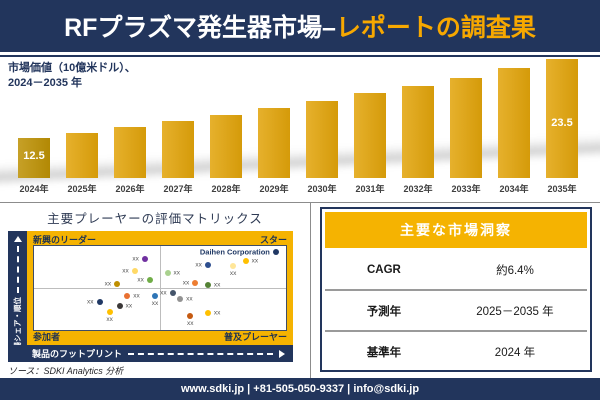 The height and width of the screenshot is (400, 600). I want to click on page-title-banner: RFプラズマ発生器市場– レポートの調査果, so click(300, 26).